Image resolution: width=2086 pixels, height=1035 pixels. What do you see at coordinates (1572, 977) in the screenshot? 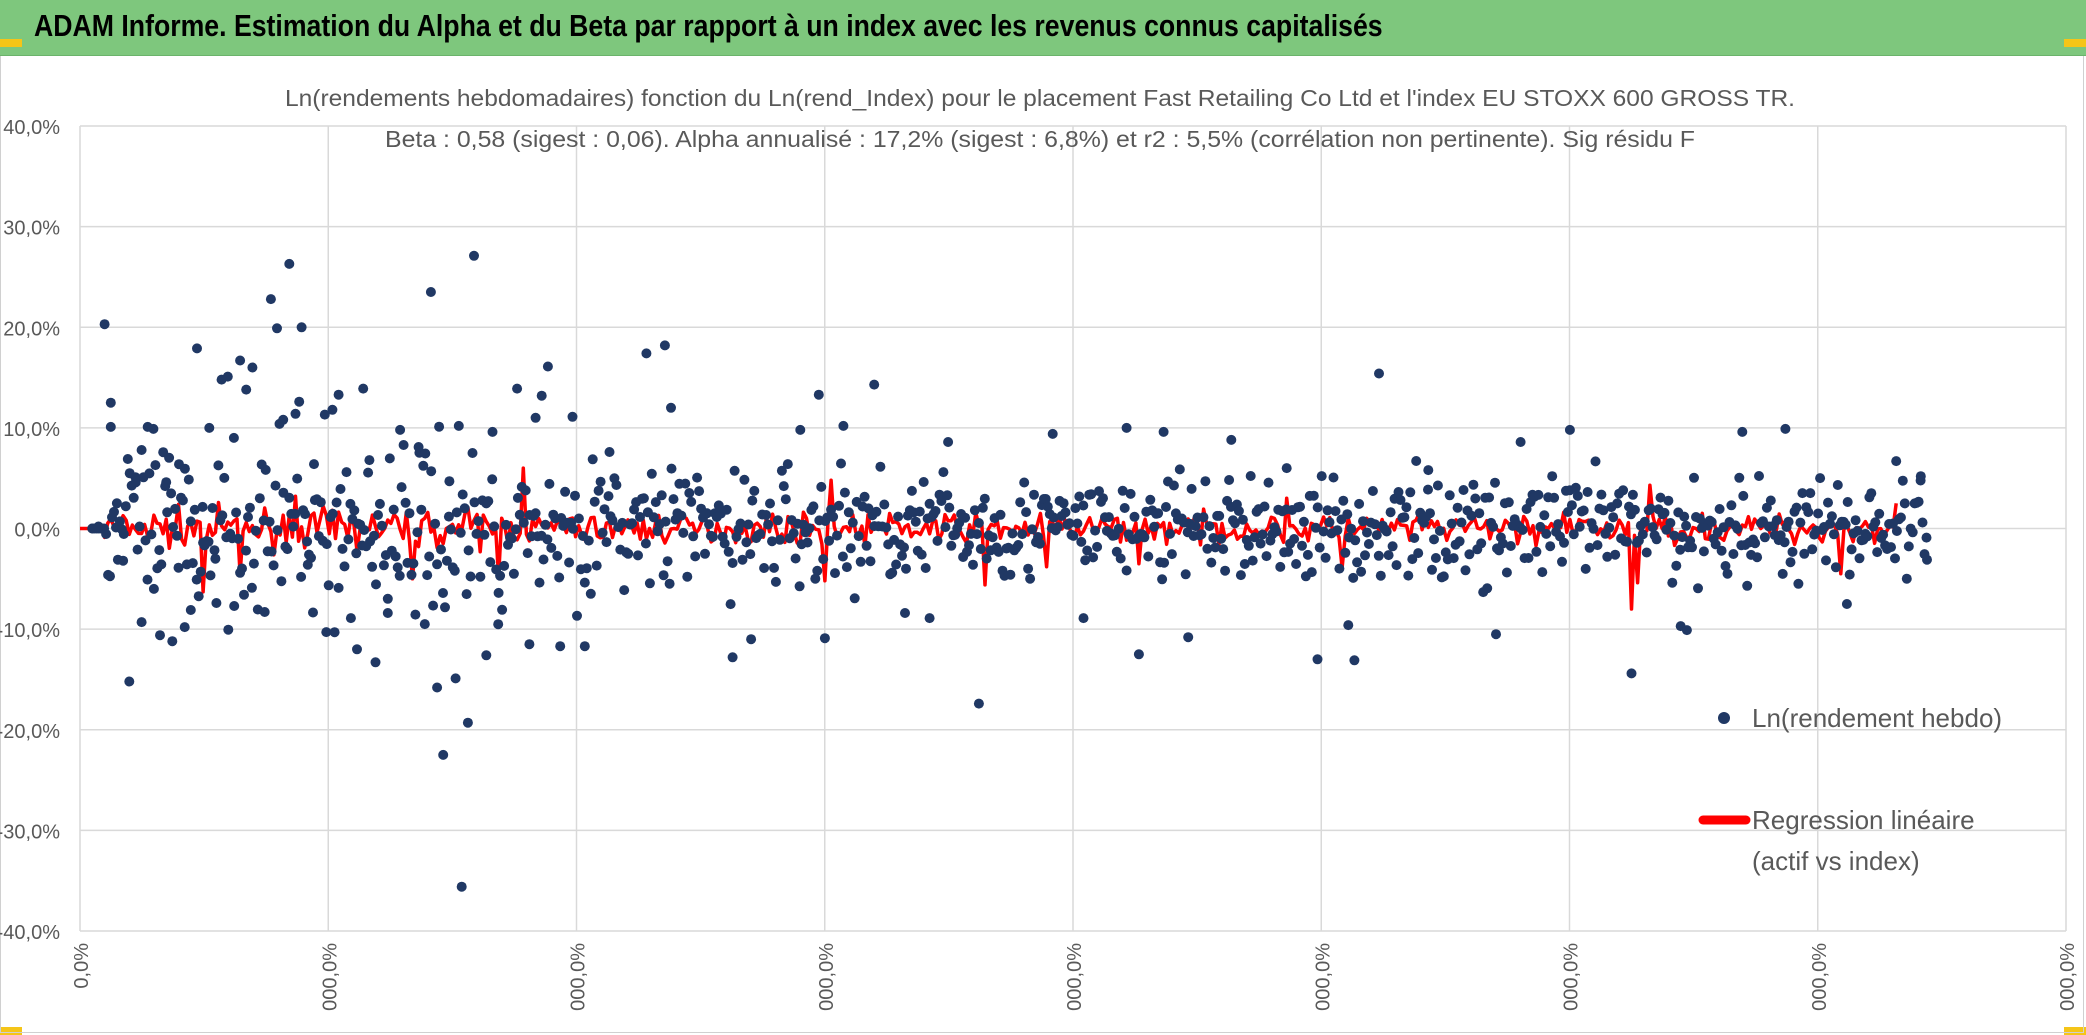
I see `x-tick-label: 000,0%` at bounding box center [1572, 977].